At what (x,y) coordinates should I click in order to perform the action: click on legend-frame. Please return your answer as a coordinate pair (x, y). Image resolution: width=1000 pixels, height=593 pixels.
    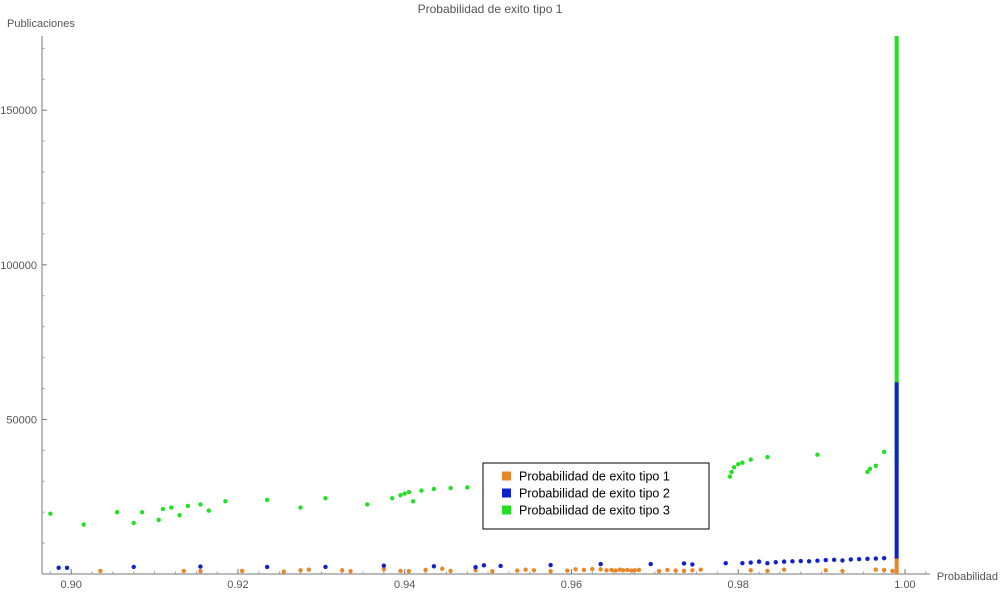
    Looking at the image, I should click on (596, 496).